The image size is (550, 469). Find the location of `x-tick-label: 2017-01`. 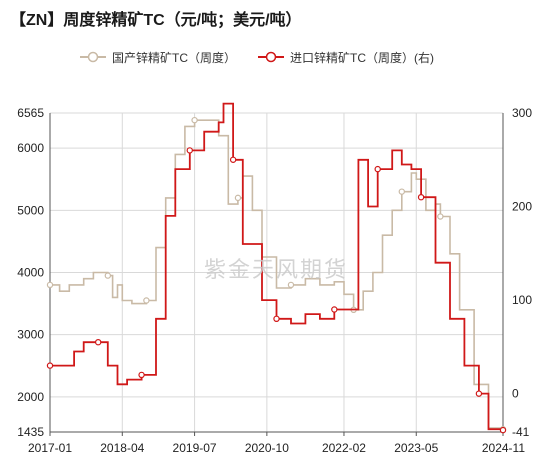

x-tick-label: 2017-01 is located at coordinates (50, 448).